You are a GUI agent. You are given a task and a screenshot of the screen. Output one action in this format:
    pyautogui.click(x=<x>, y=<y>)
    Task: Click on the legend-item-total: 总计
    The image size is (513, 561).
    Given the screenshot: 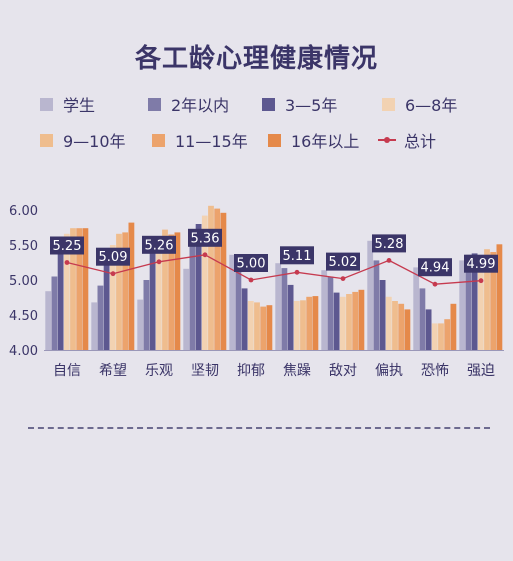 What is the action you would take?
    pyautogui.click(x=407, y=140)
    